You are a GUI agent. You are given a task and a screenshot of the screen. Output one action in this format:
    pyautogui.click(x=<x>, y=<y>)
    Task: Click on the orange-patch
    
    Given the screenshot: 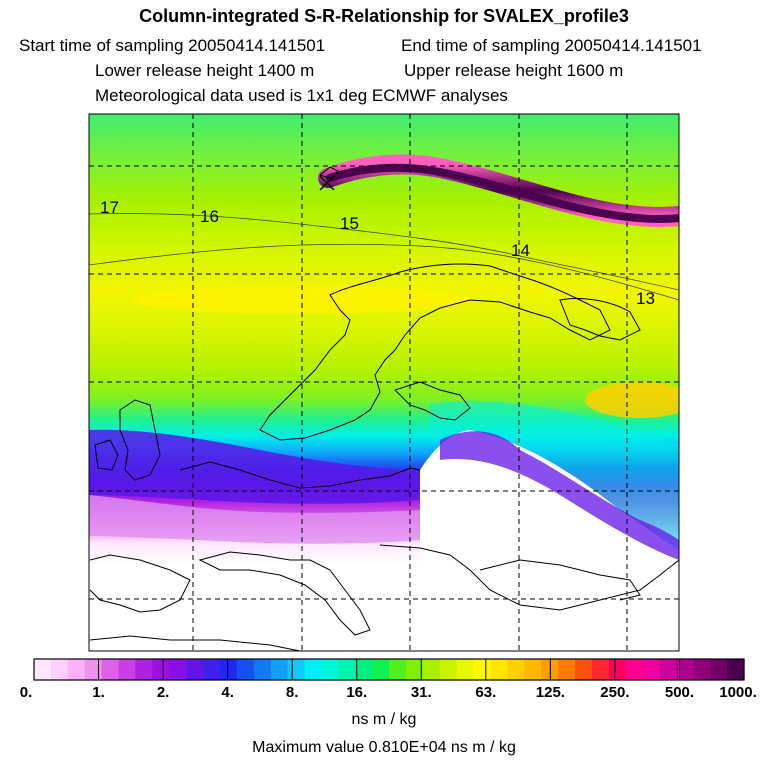 What is the action you would take?
    pyautogui.click(x=632, y=400)
    